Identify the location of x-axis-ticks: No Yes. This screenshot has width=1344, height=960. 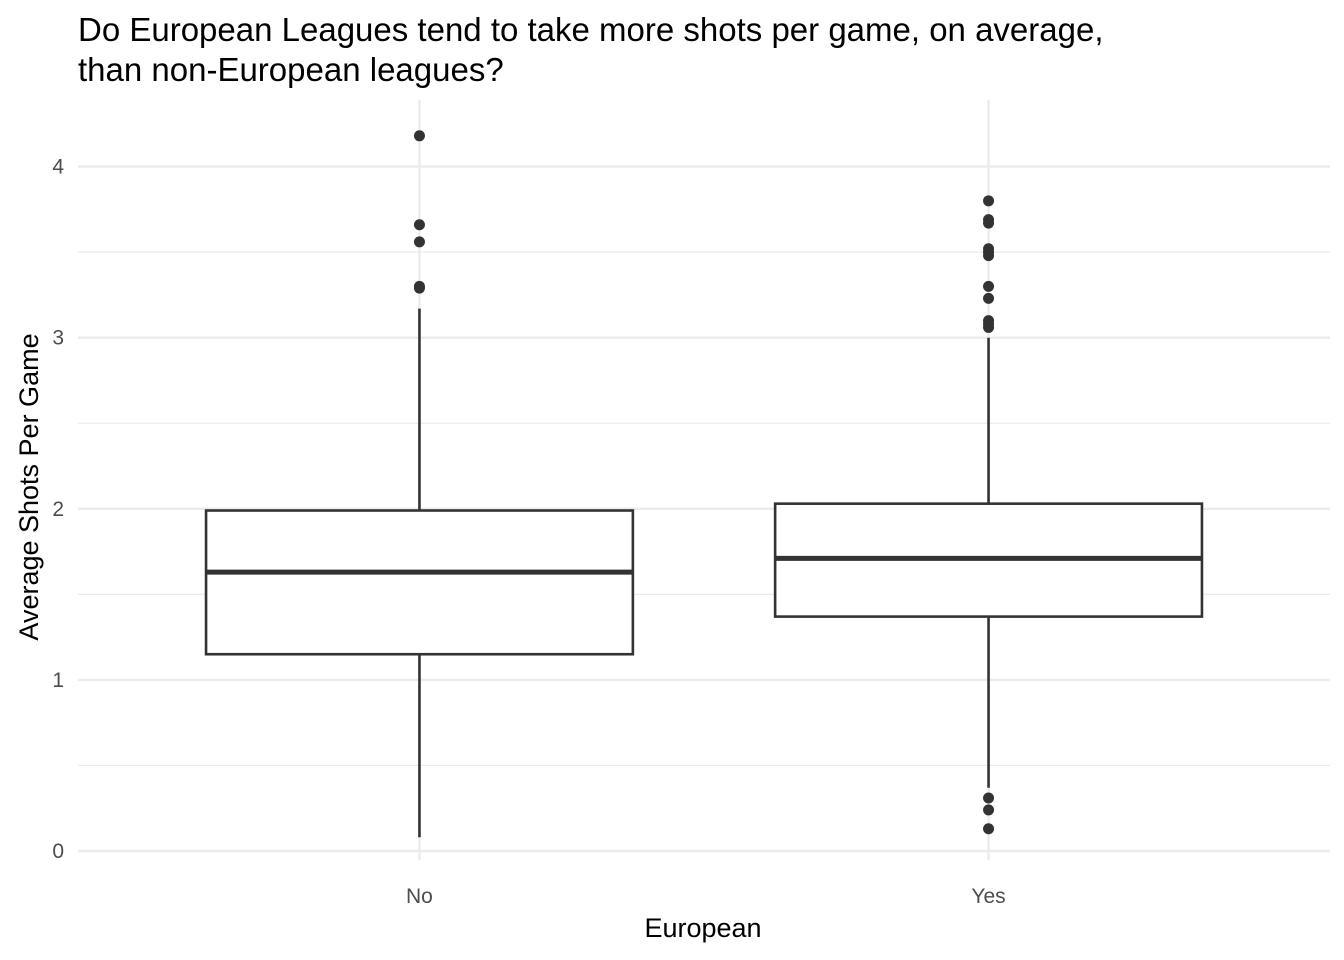
(706, 896).